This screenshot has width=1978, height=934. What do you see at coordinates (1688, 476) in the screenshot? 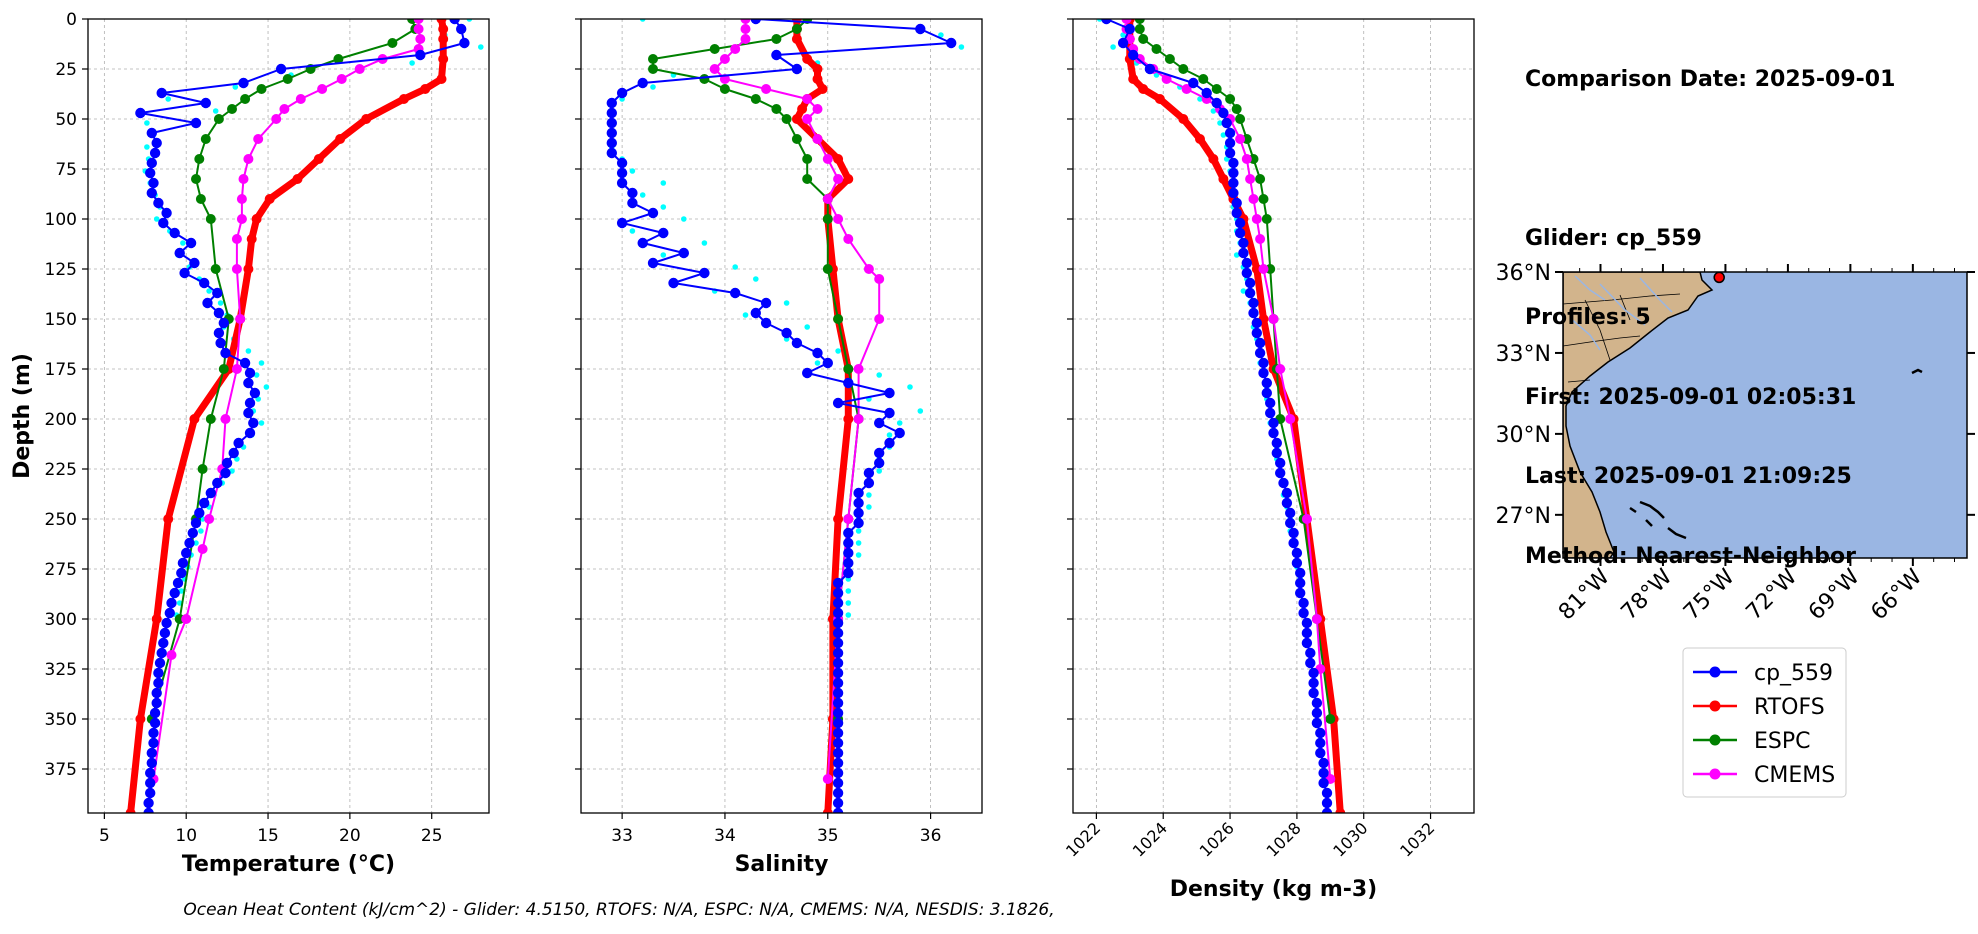
I see `last-profile-time: Last: 2025-09-01 21:09:25` at bounding box center [1688, 476].